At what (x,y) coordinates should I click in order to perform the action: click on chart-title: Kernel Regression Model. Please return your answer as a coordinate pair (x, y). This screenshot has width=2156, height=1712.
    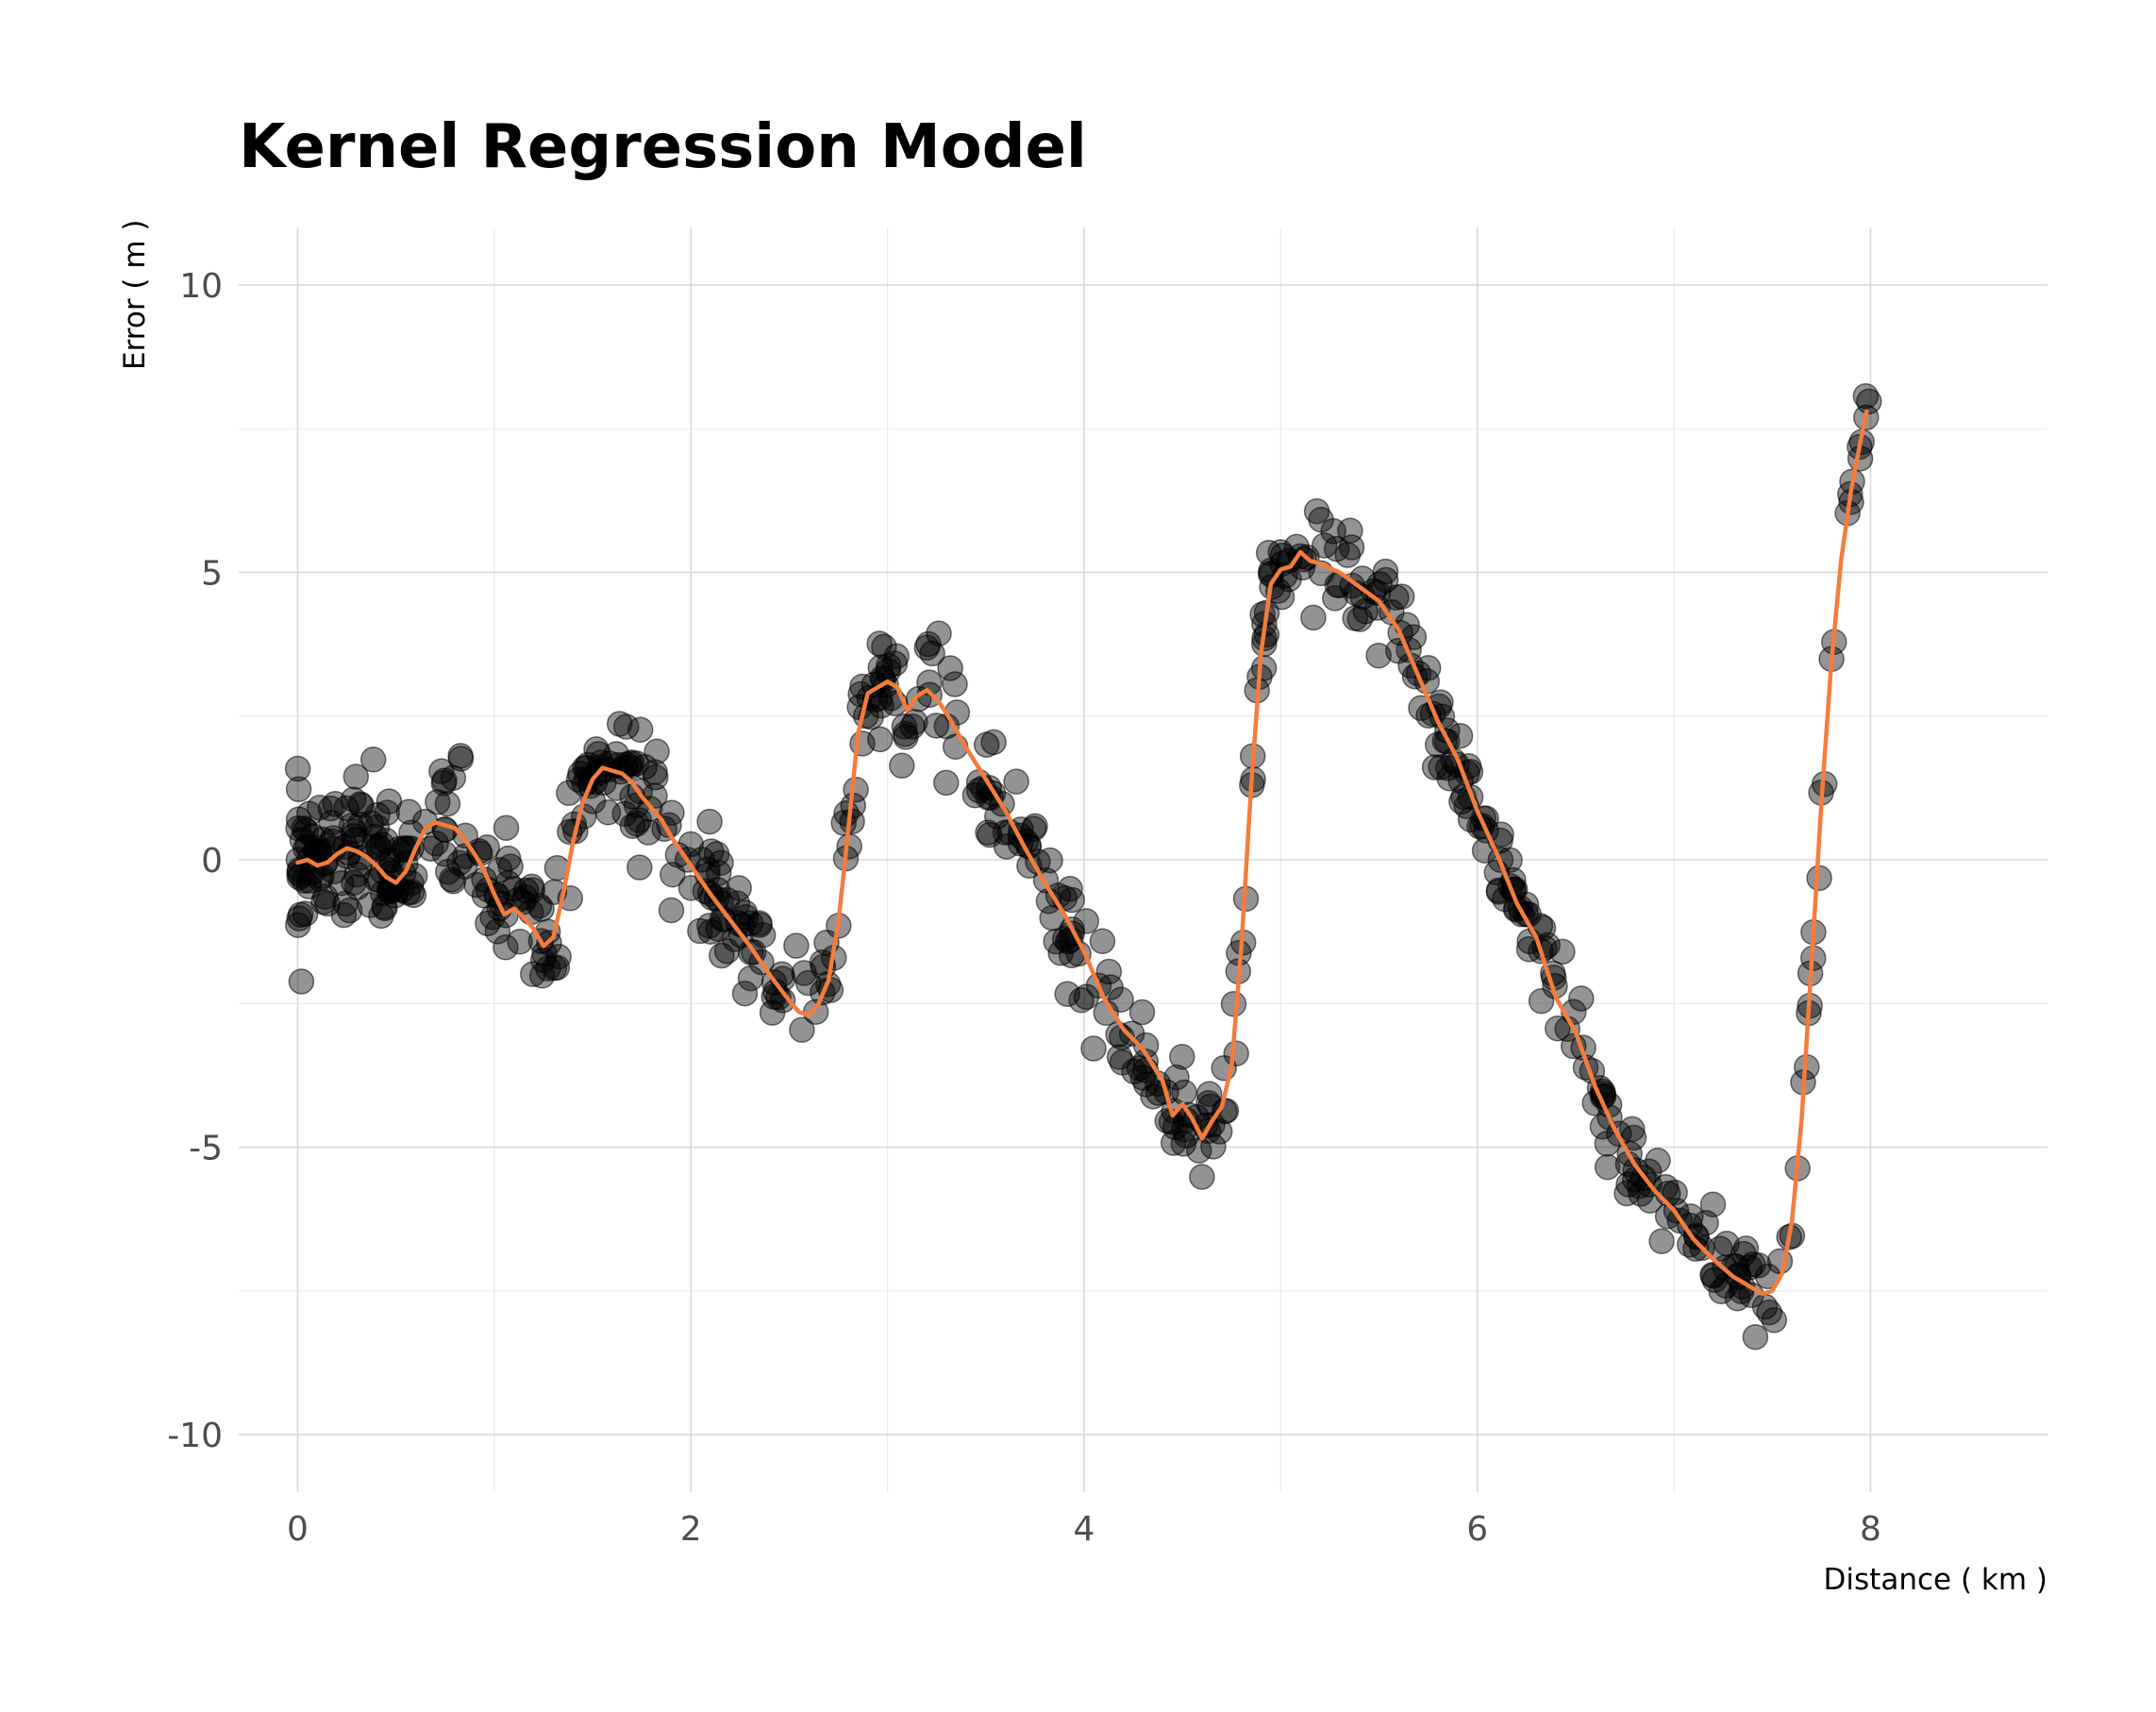
    Looking at the image, I should click on (663, 147).